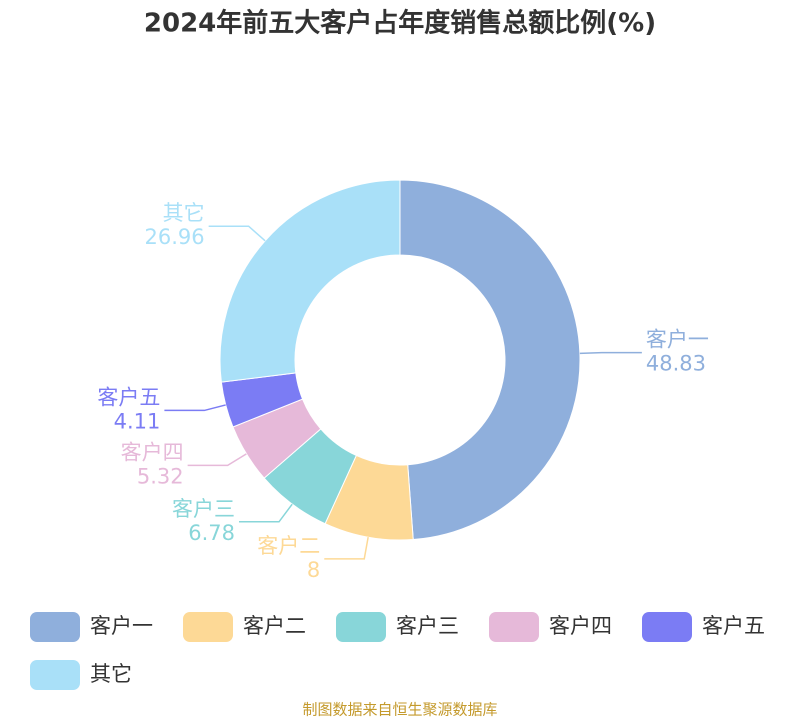  What do you see at coordinates (313, 570) in the screenshot?
I see `slice-value: 8` at bounding box center [313, 570].